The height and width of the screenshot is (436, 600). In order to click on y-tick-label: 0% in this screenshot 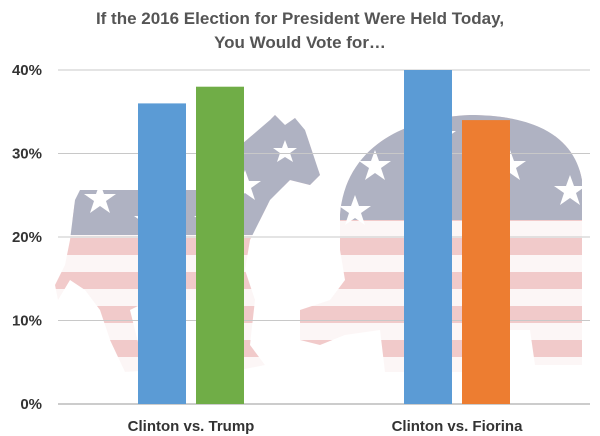, I will do `click(31, 404)`.